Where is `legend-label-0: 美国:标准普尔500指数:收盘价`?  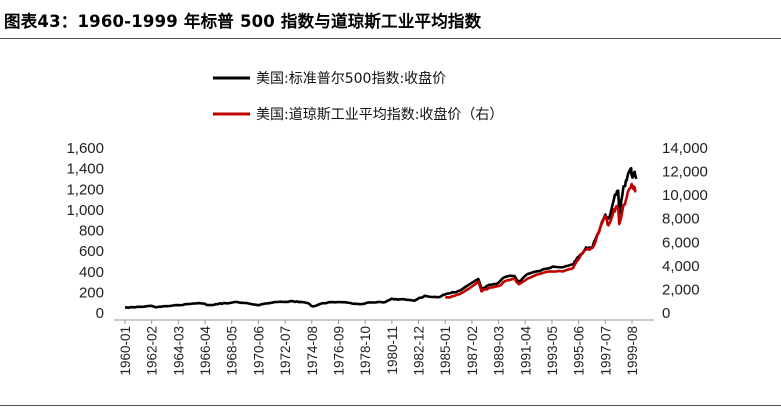 legend-label-0: 美国:标准普尔500指数:收盘价 is located at coordinates (351, 78).